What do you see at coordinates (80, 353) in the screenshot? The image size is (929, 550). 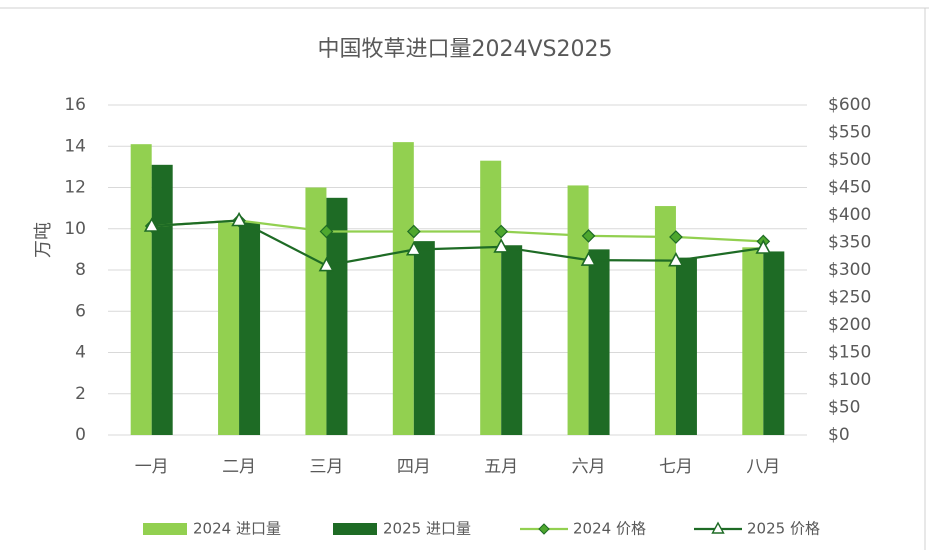 I see `y-tick-label: 4` at bounding box center [80, 353].